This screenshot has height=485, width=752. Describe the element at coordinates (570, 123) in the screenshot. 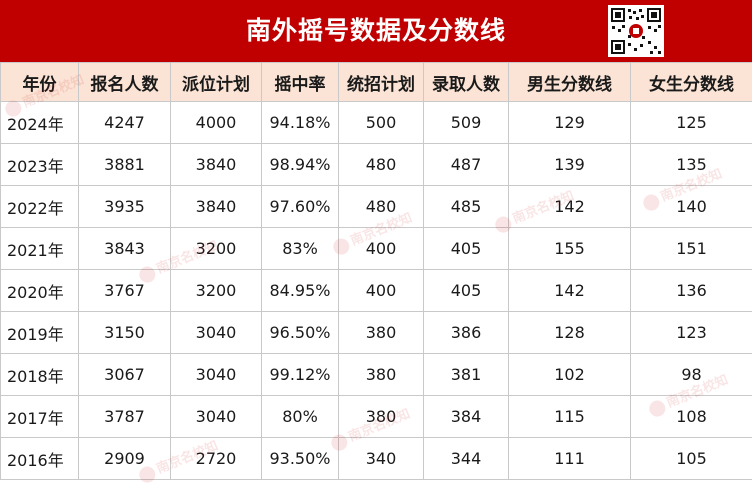

I see `cell-male-score: 129` at that location.